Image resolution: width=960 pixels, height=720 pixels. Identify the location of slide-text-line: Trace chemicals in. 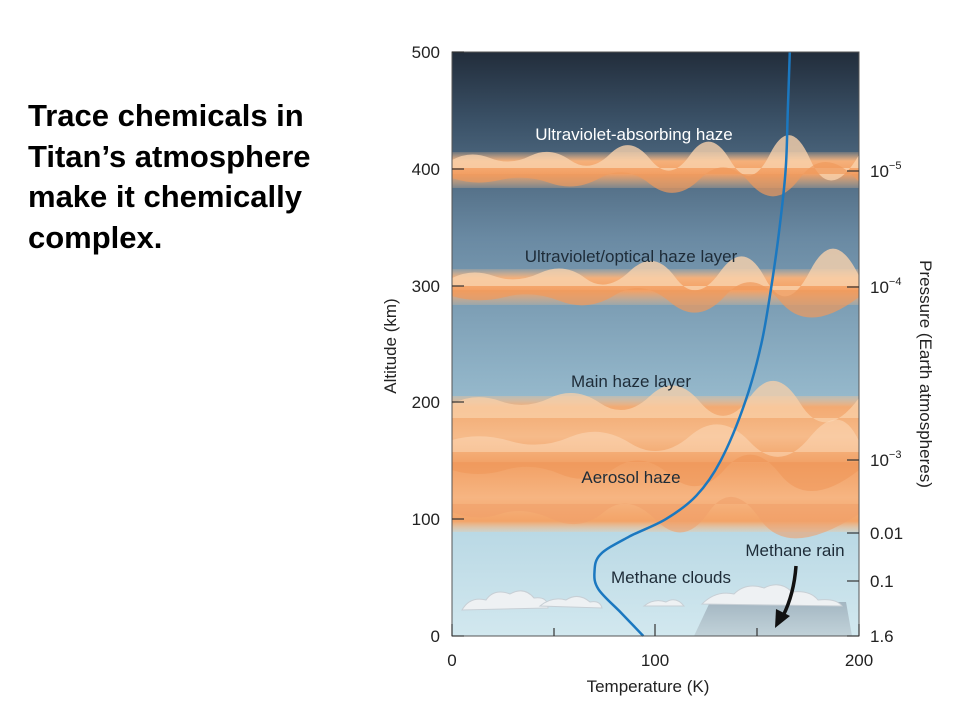
(166, 115).